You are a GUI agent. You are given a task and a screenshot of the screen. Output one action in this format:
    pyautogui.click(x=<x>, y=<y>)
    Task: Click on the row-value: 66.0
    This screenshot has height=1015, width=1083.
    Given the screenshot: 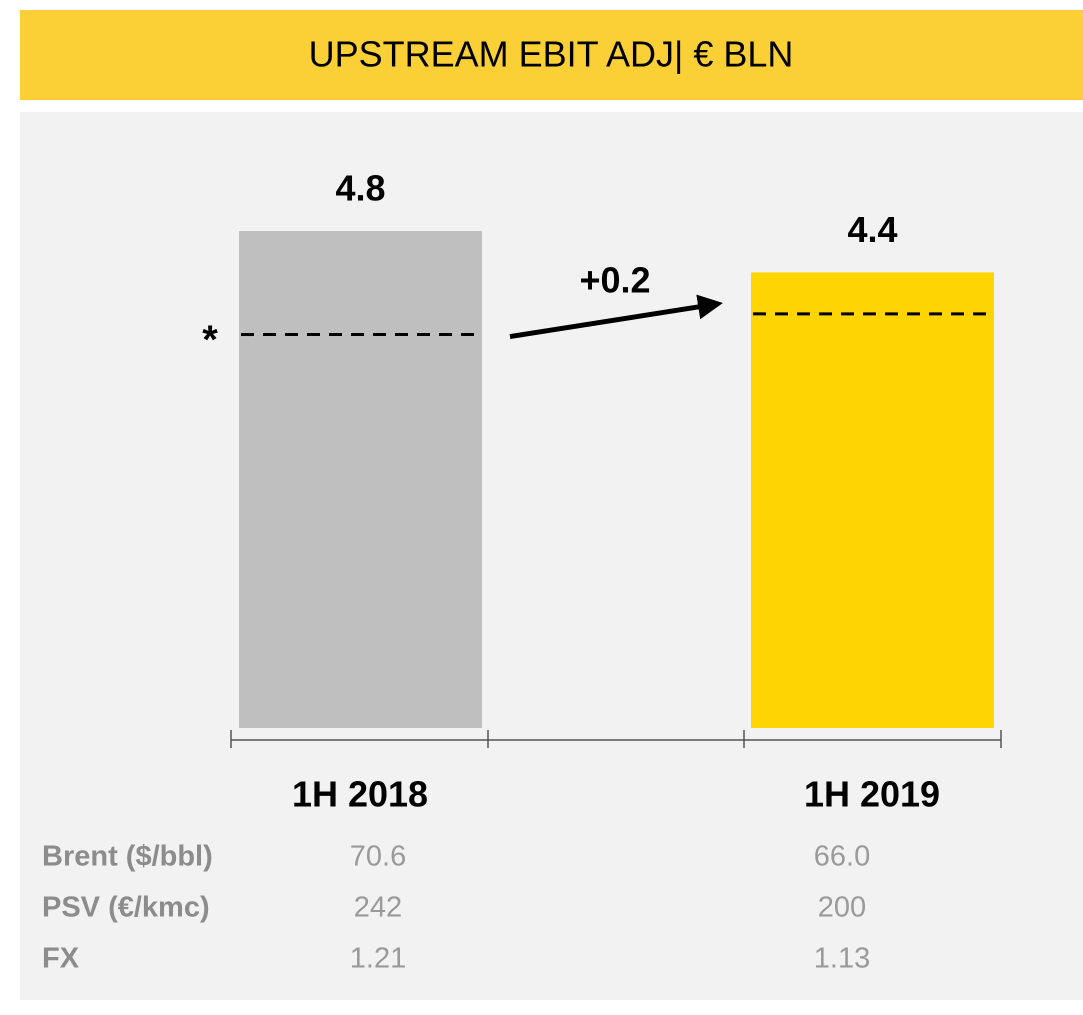 What is the action you would take?
    pyautogui.click(x=842, y=857)
    